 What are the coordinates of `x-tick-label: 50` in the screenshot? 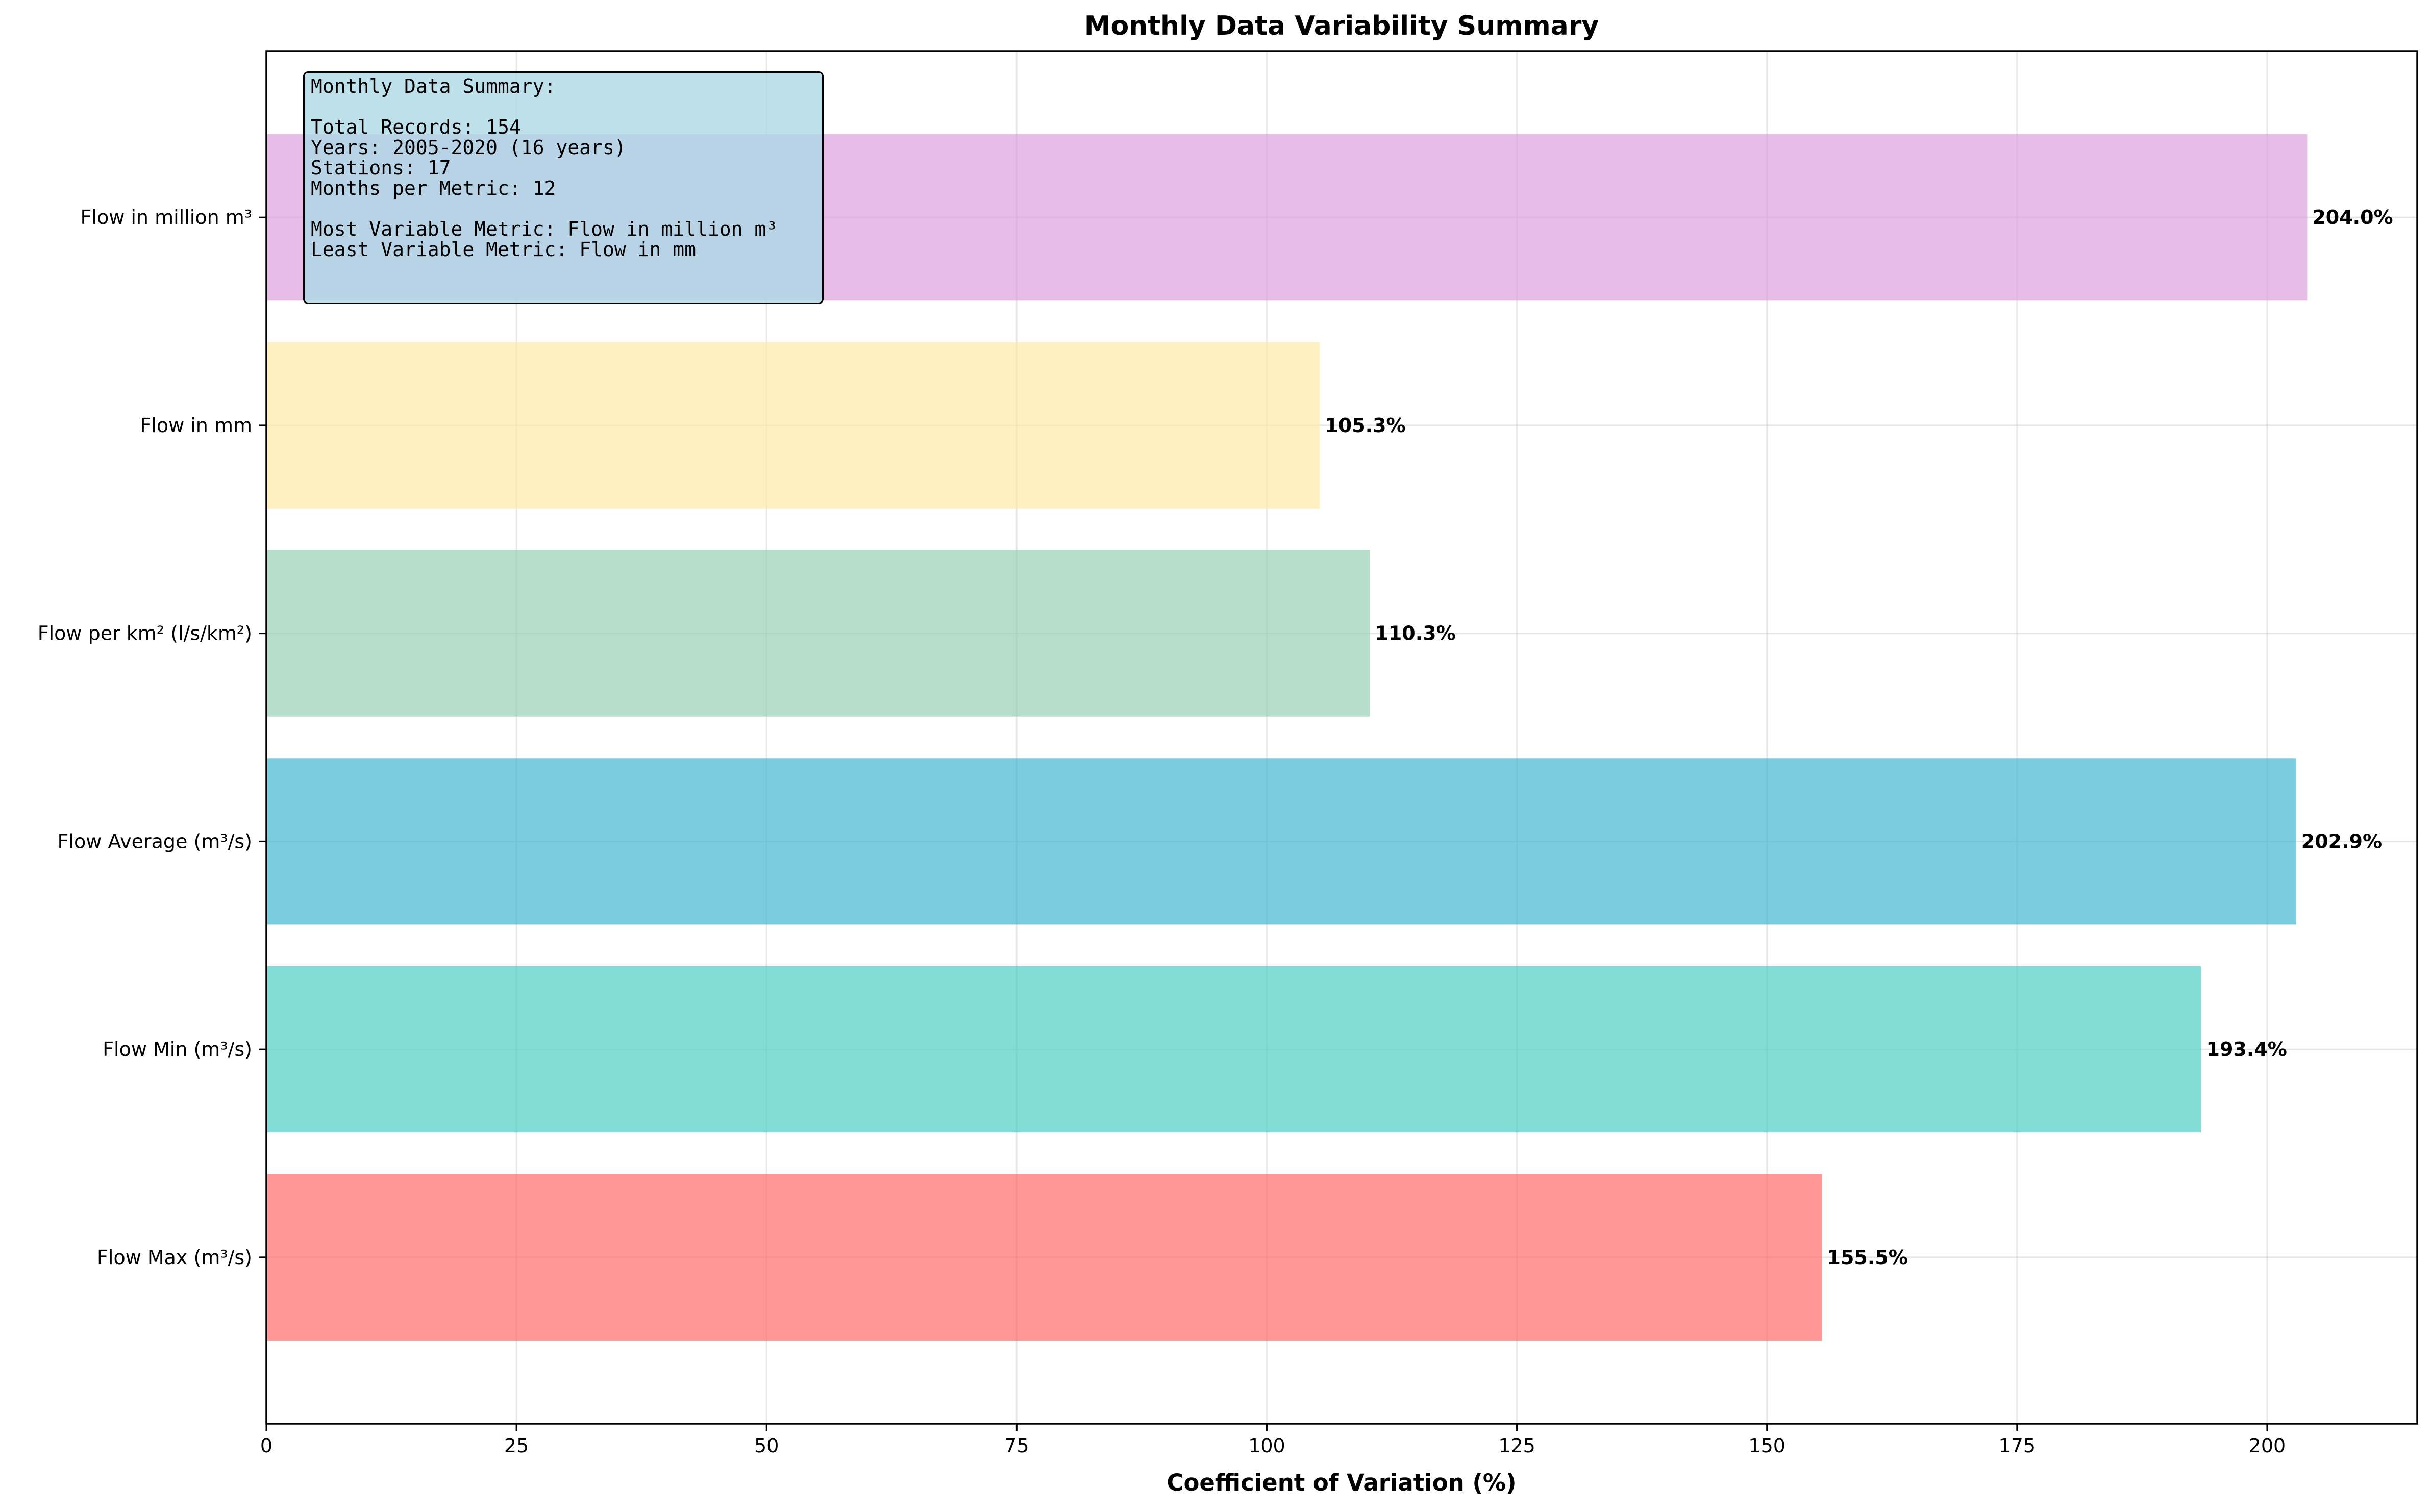 It's located at (766, 1445).